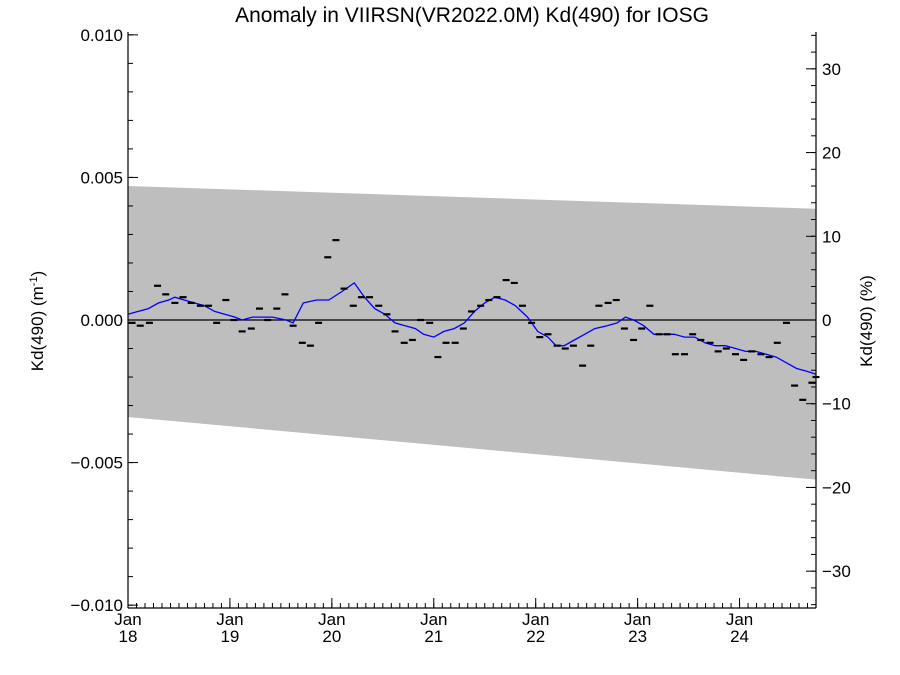 Image resolution: width=900 pixels, height=675 pixels. What do you see at coordinates (637, 636) in the screenshot?
I see `x-tick-label-year: 23` at bounding box center [637, 636].